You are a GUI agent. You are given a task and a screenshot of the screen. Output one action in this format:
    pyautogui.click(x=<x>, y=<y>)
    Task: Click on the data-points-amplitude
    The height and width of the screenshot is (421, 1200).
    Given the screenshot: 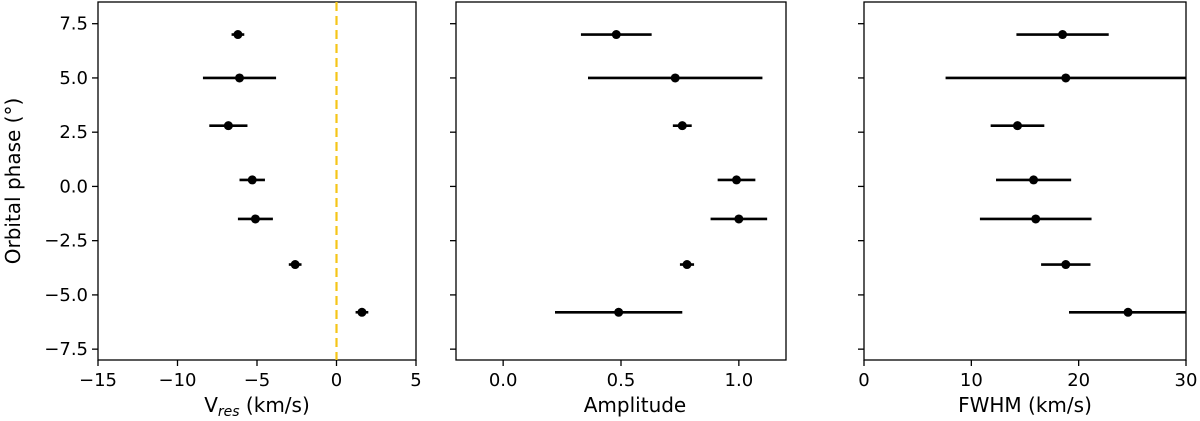 What is the action you would take?
    pyautogui.click(x=661, y=173)
    